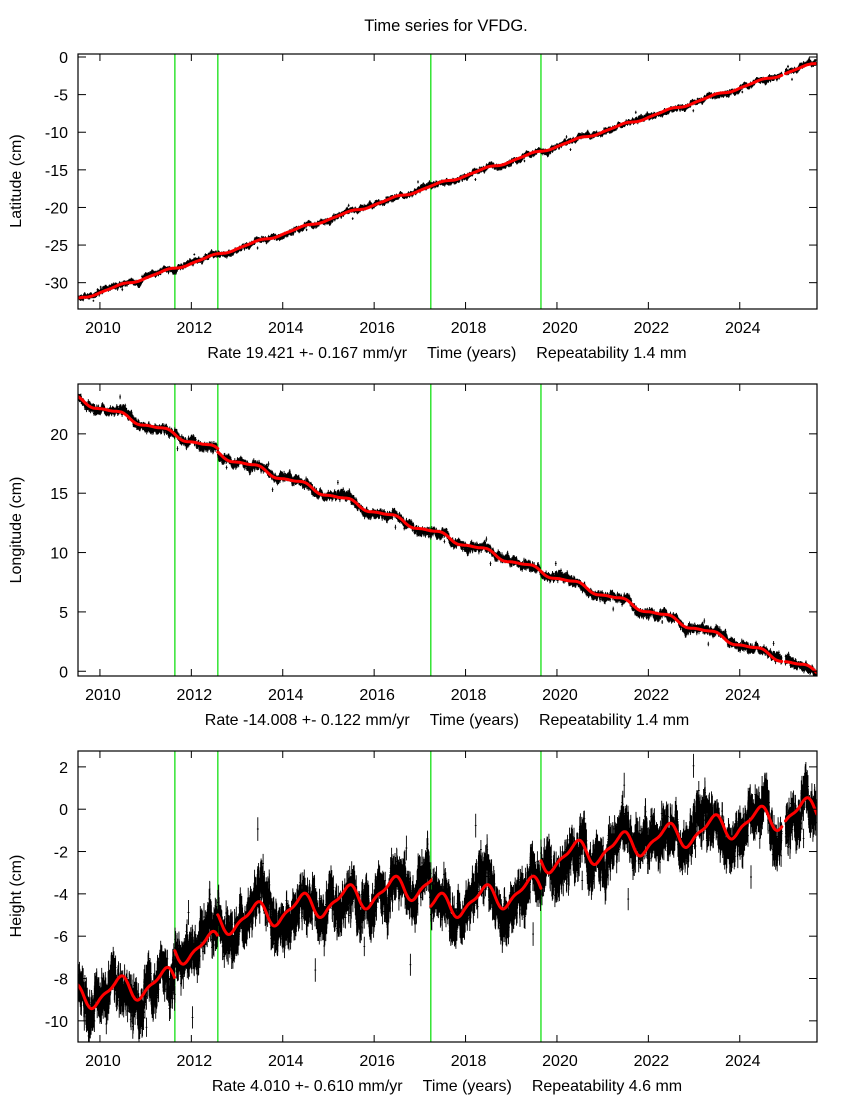 This screenshot has width=850, height=1100. Describe the element at coordinates (63, 810) in the screenshot. I see `height-y-tick-label: 0` at that location.